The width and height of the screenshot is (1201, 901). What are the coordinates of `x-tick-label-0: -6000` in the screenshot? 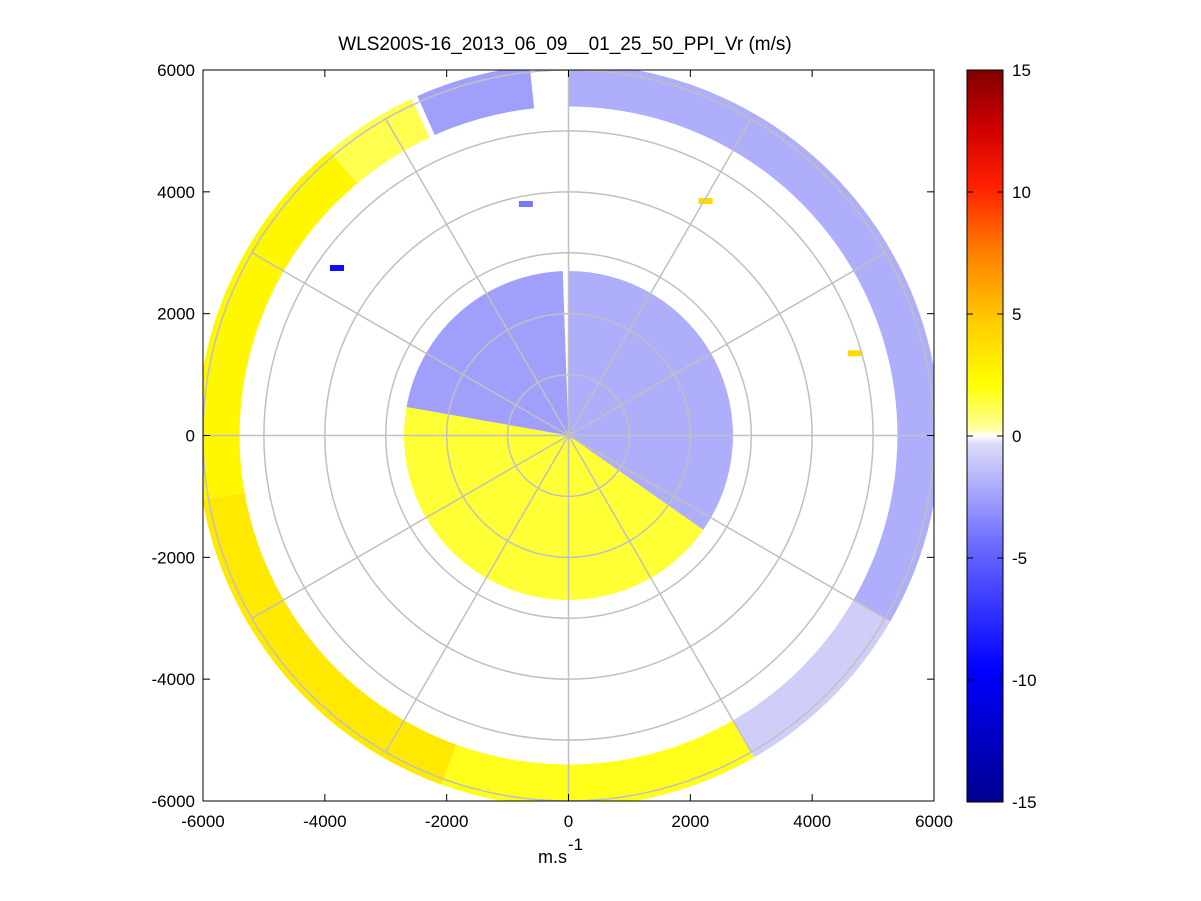 It's located at (202, 821).